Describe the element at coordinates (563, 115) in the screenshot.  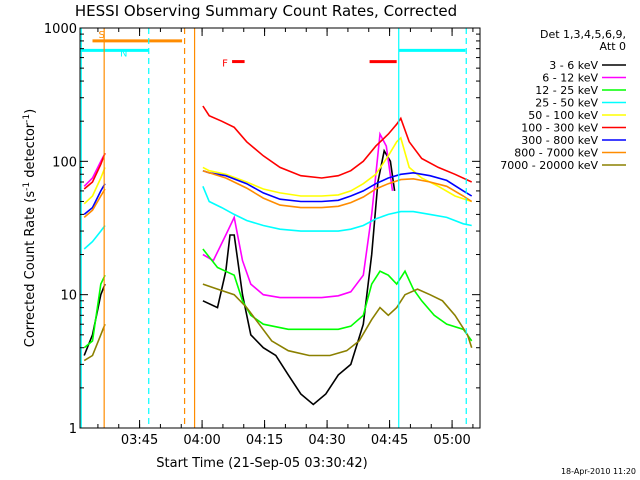
I see `legend-label-4: 50 - 100 keV` at that location.